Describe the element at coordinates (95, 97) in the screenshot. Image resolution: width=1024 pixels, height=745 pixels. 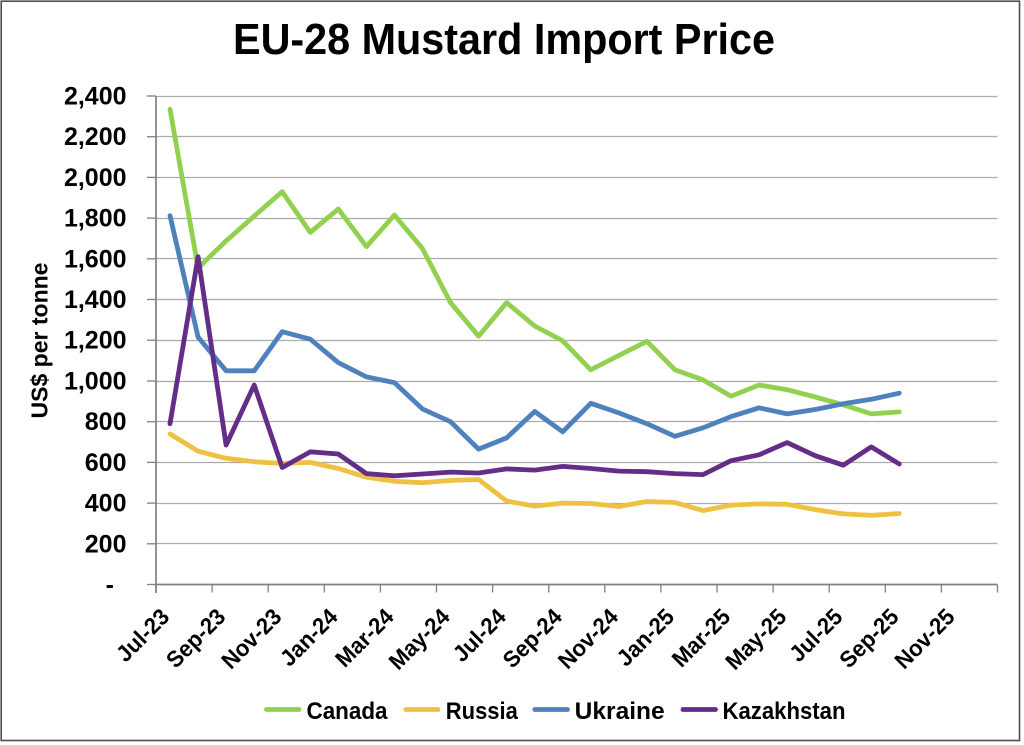
I see `svg-text: 2,400` at that location.